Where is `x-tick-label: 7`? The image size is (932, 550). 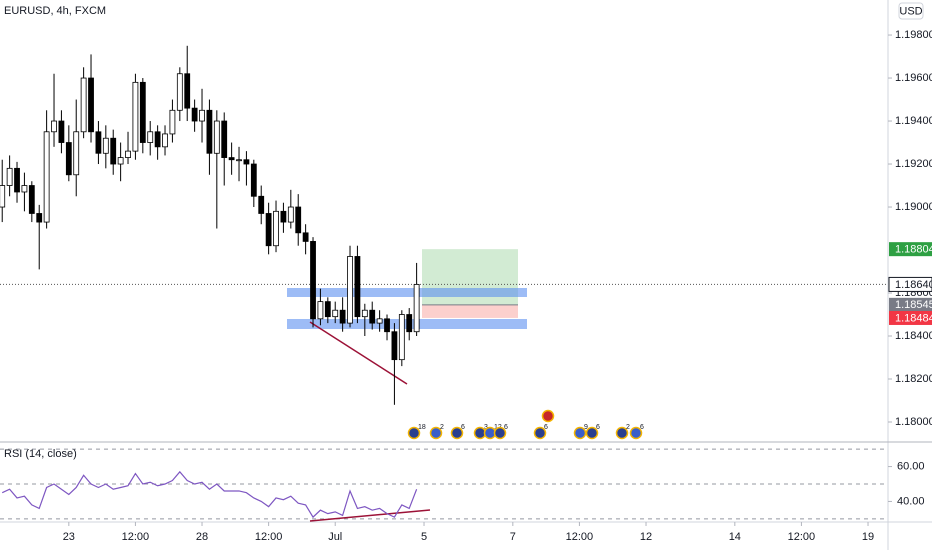 x-tick-label: 7 is located at coordinates (513, 537).